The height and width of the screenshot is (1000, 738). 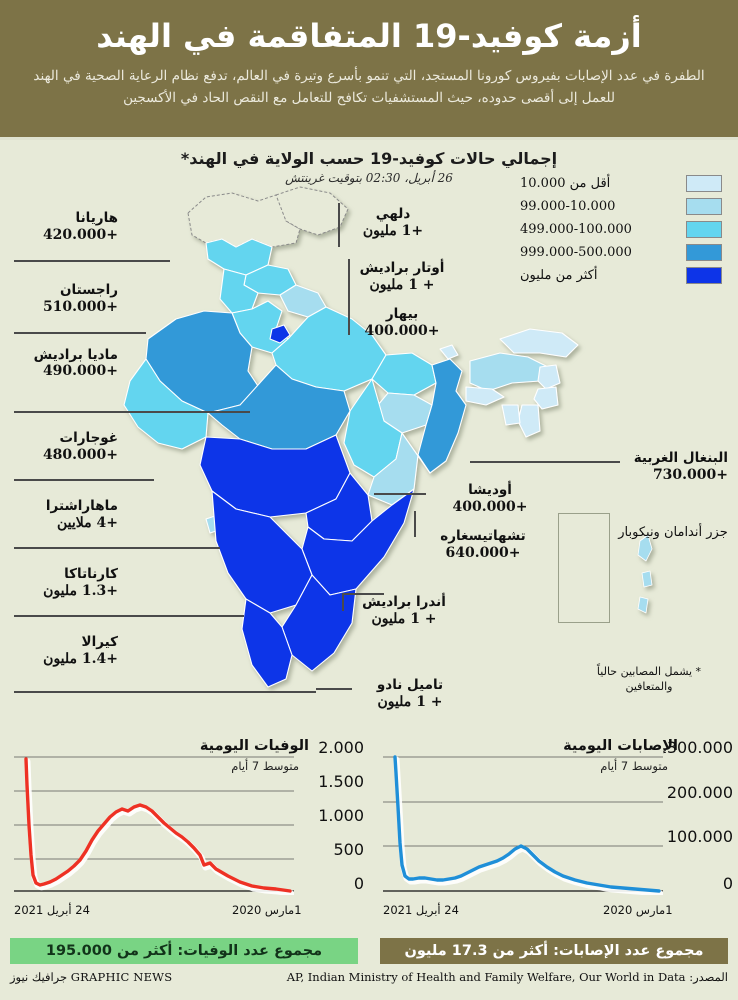 What do you see at coordinates (704, 229) in the screenshot?
I see `legend-swatch-100k-499k` at bounding box center [704, 229].